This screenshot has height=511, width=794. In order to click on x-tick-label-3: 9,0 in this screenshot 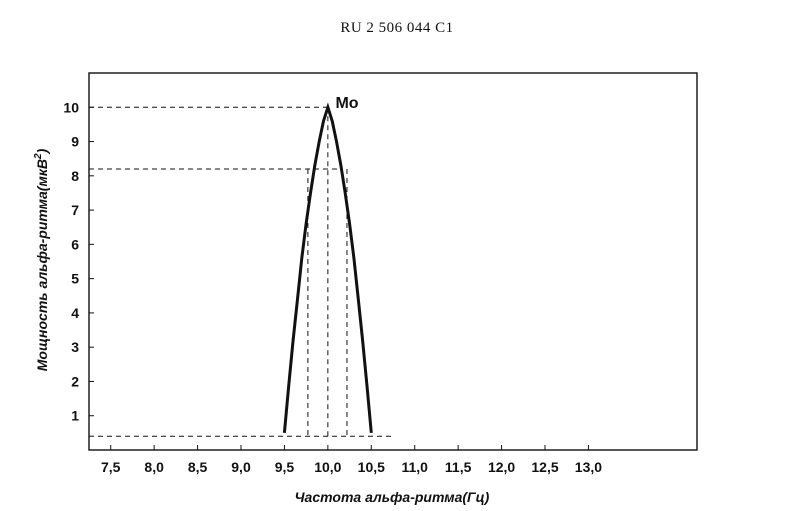, I will do `click(241, 467)`.